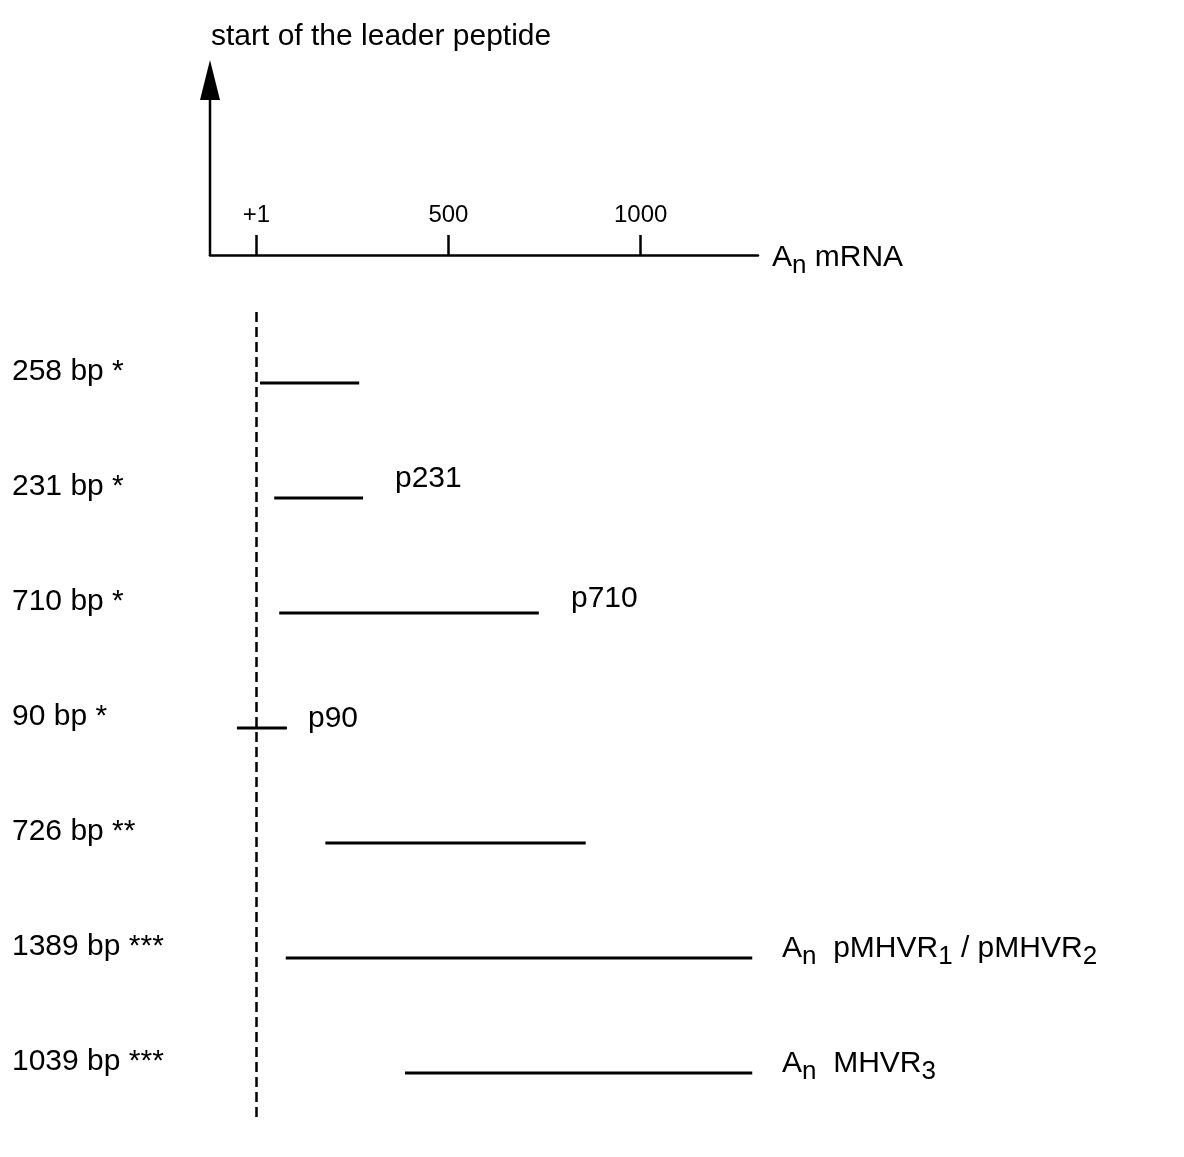 This screenshot has height=1157, width=1184. Describe the element at coordinates (68, 369) in the screenshot. I see `y-tick-label: 258 bp *` at that location.